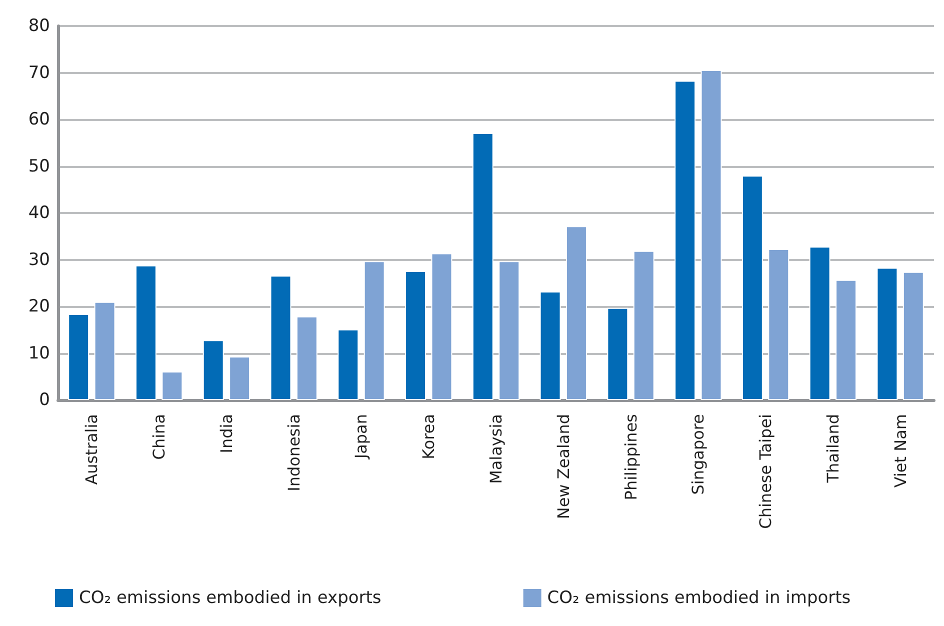  I want to click on x-tick-label: China, so click(159, 437).